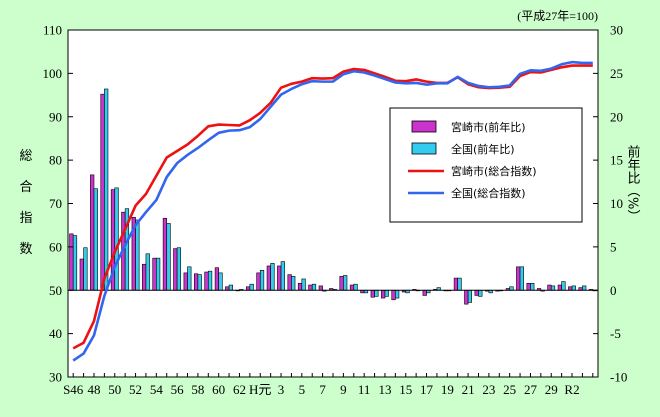 This screenshot has width=660, height=417. I want to click on right-tick-label: 20, so click(616, 116).